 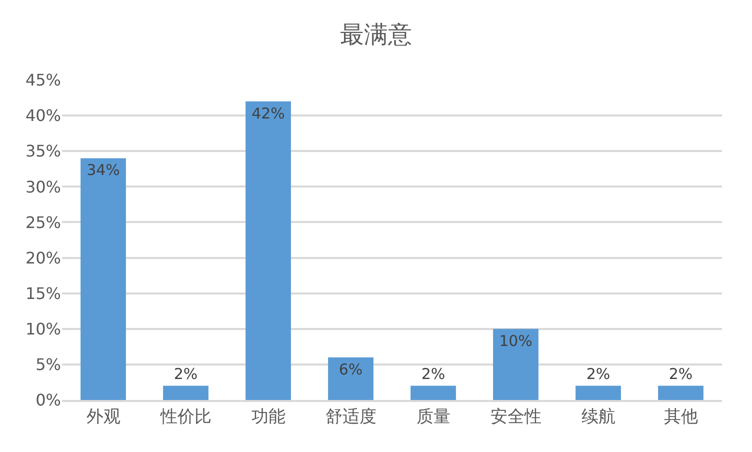 What do you see at coordinates (268, 417) in the screenshot?
I see `x-tick-label: 功能` at bounding box center [268, 417].